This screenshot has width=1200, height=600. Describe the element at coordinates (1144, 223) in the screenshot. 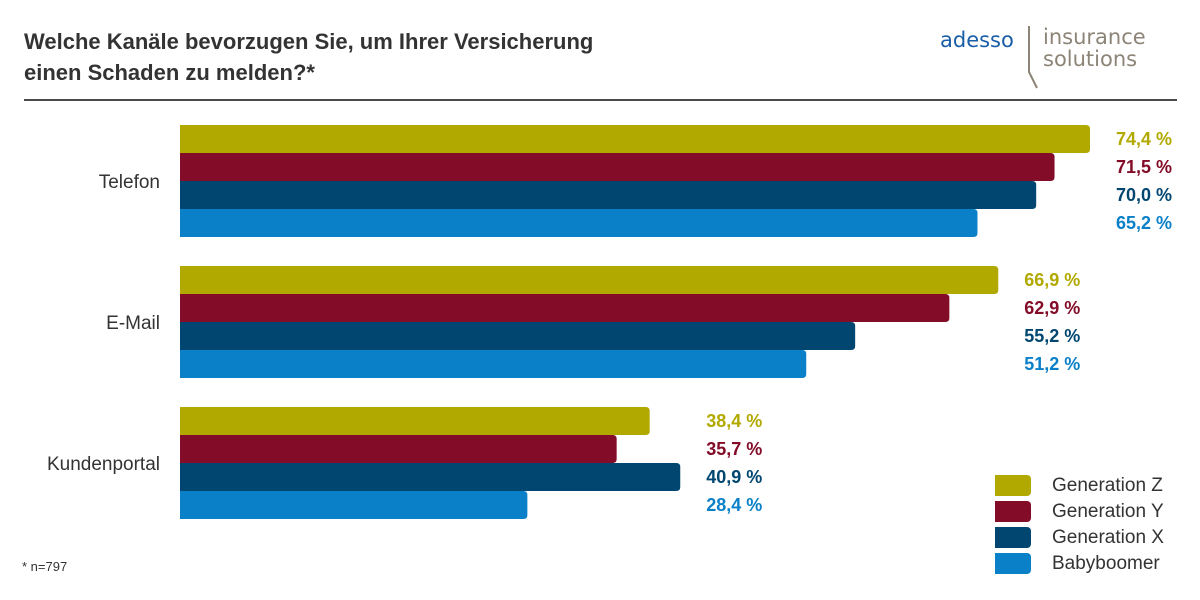

I see `value-label-telefon-babyboomer: 65,2 %` at that location.